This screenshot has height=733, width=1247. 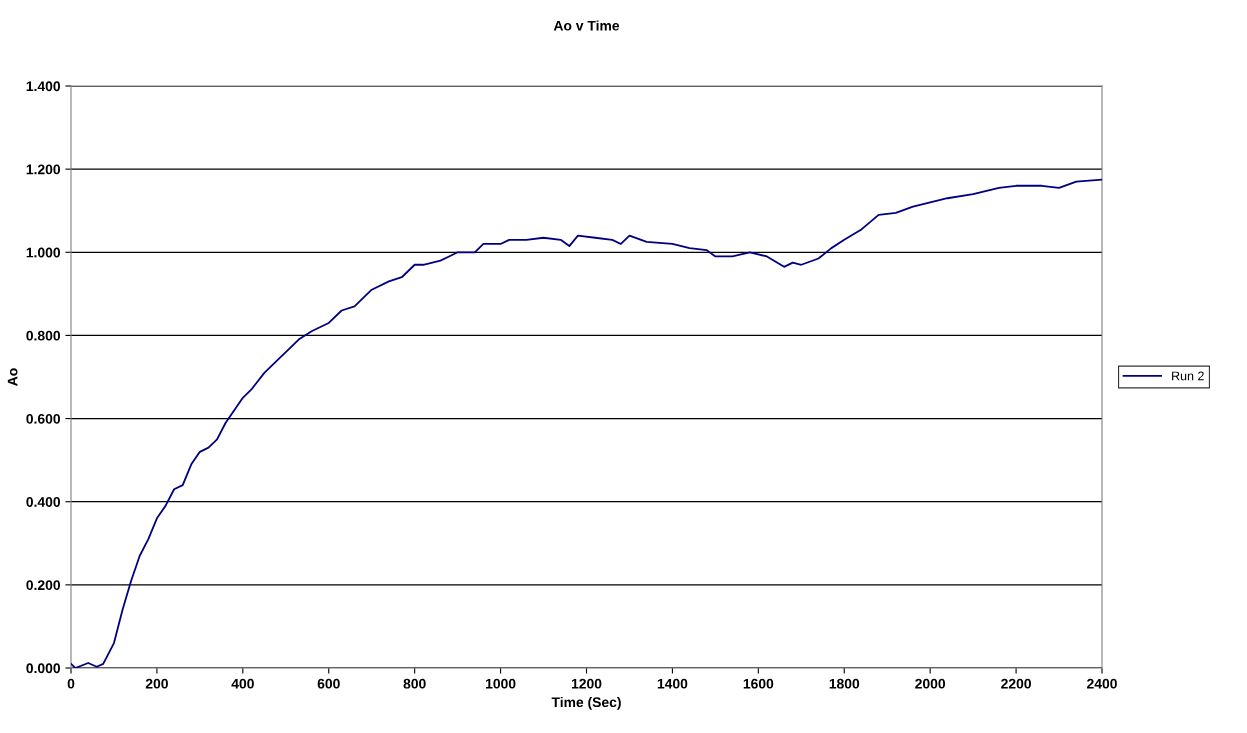 What do you see at coordinates (586, 683) in the screenshot?
I see `x-tick-label: 1200` at bounding box center [586, 683].